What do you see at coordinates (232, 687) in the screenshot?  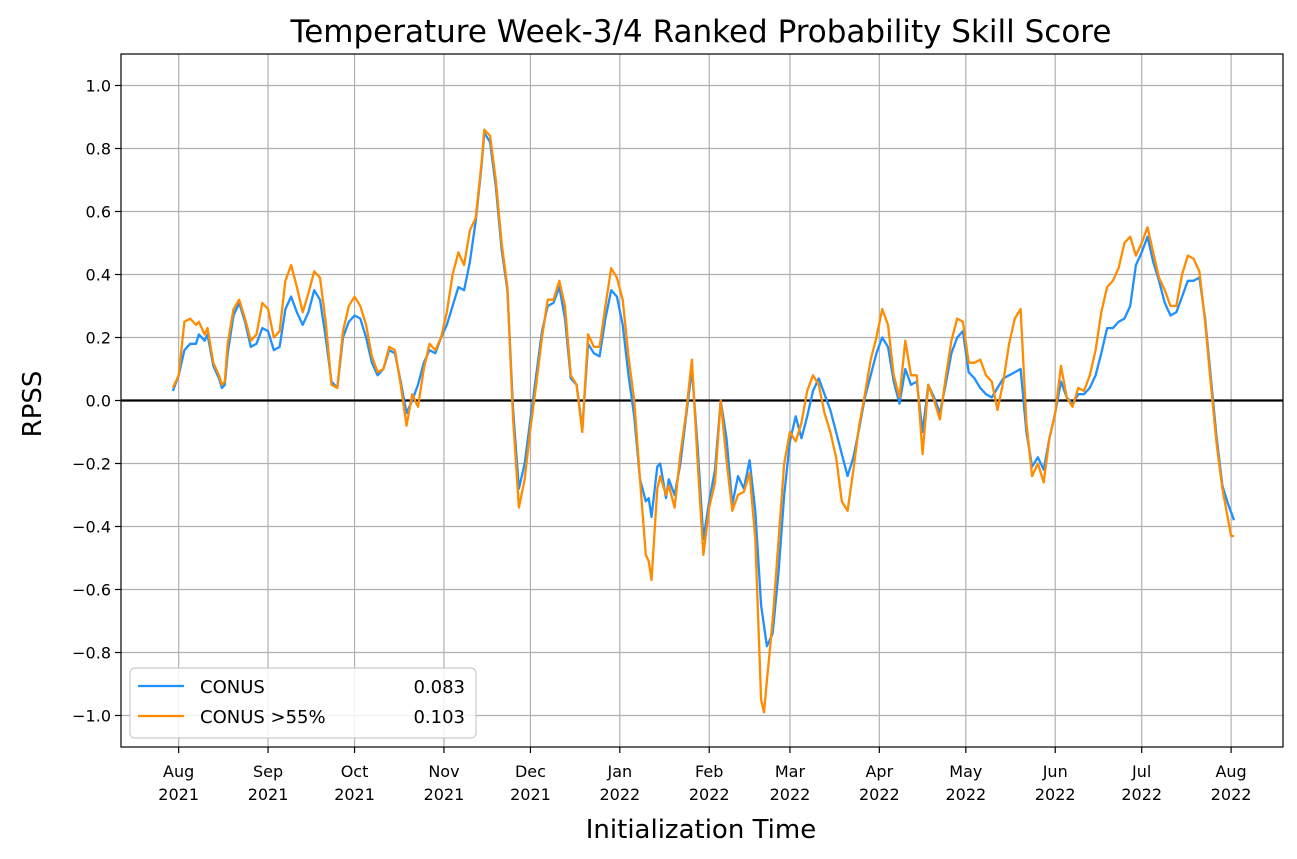 I see `legend-series-name: CONUS` at bounding box center [232, 687].